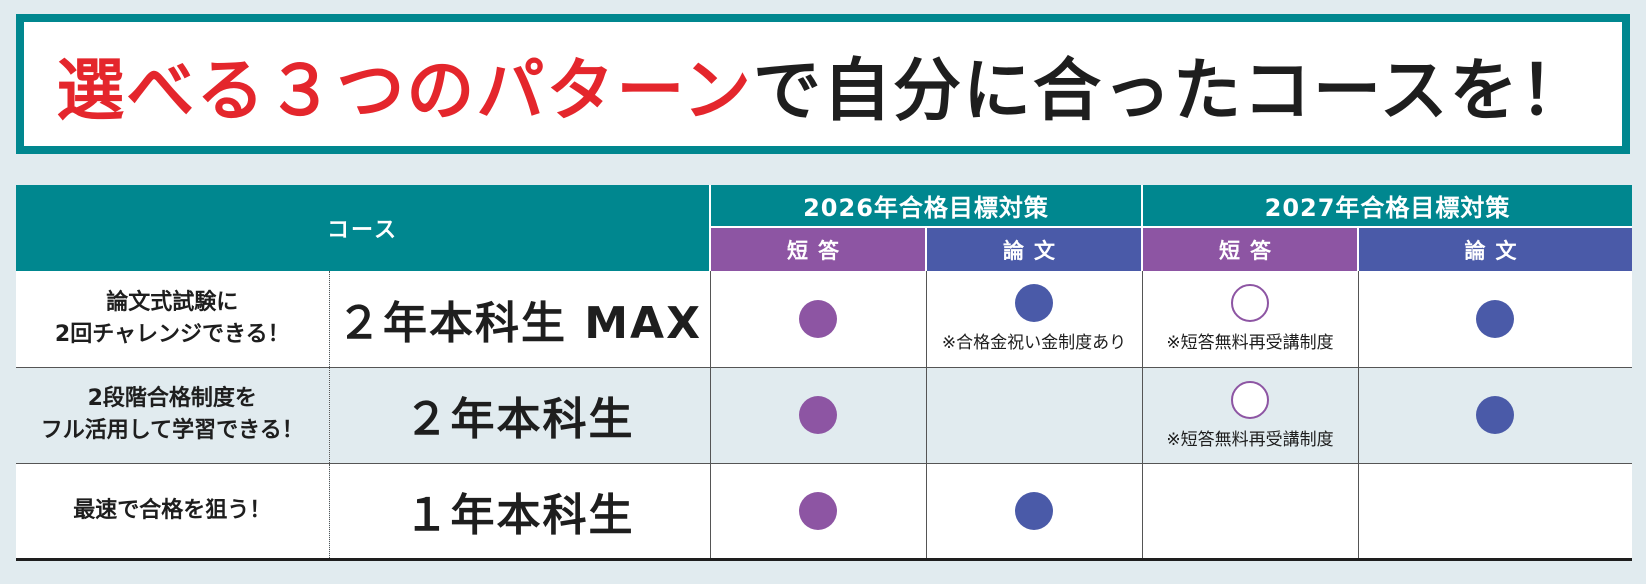 The height and width of the screenshot is (584, 1646). Describe the element at coordinates (520, 415) in the screenshot. I see `course-name: ２年本科生` at that location.